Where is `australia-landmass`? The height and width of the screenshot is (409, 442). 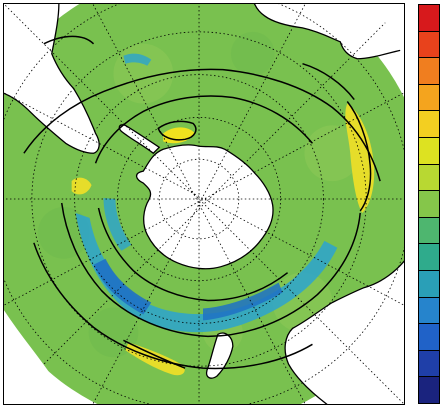
australia-landmass is located at coordinates (344, 332).